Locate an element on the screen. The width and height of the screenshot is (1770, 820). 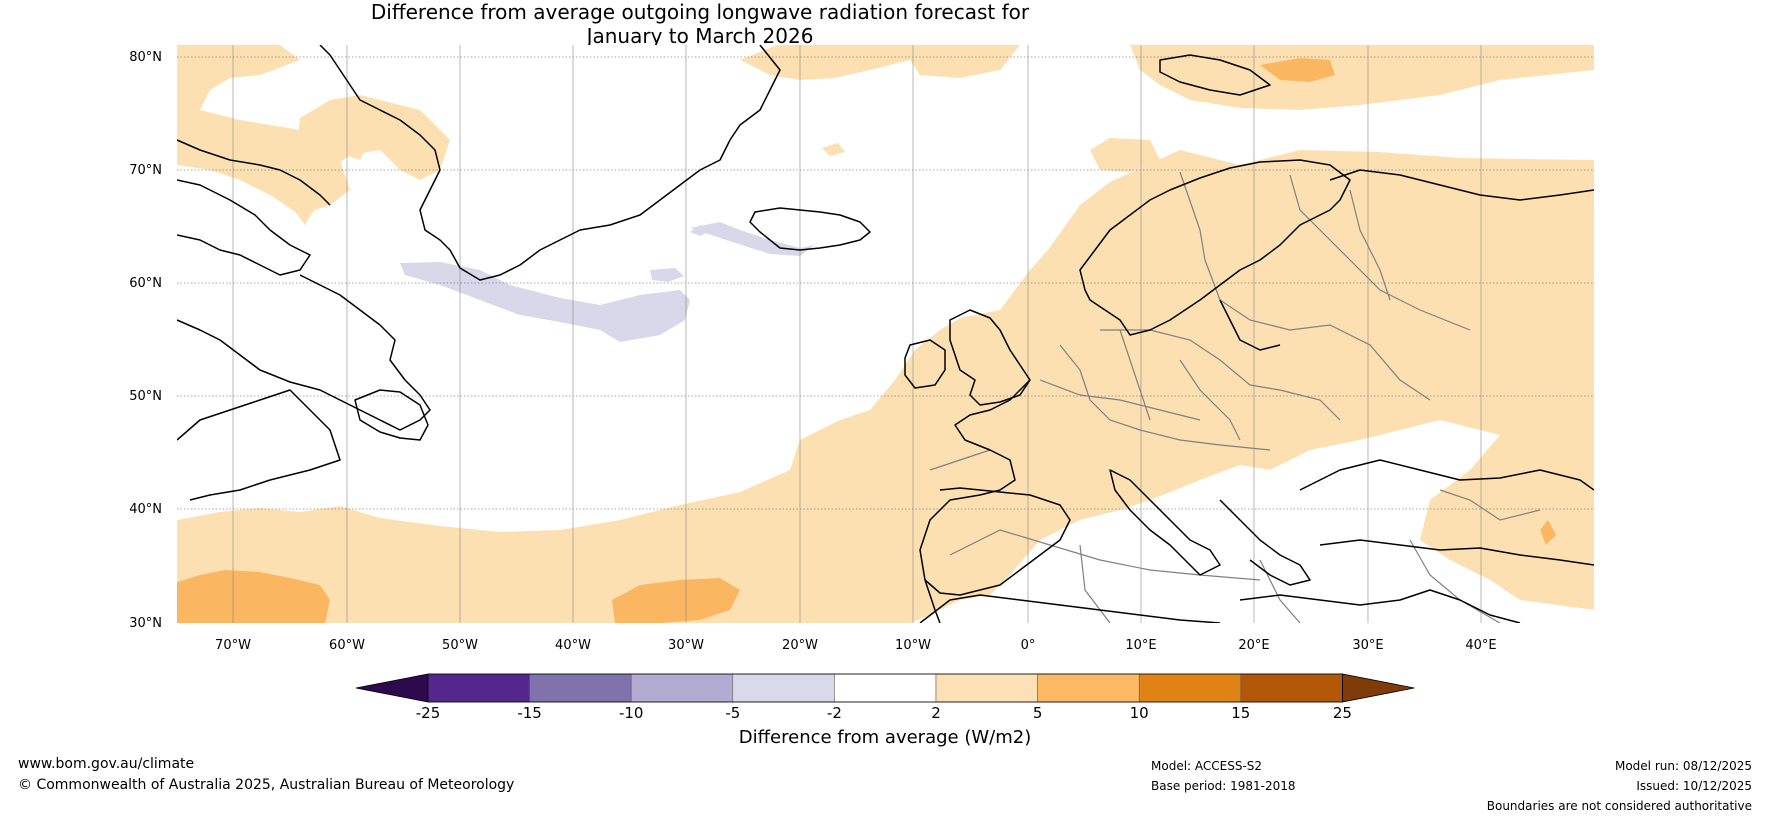
colorbar-tick-label: -25 is located at coordinates (428, 713).